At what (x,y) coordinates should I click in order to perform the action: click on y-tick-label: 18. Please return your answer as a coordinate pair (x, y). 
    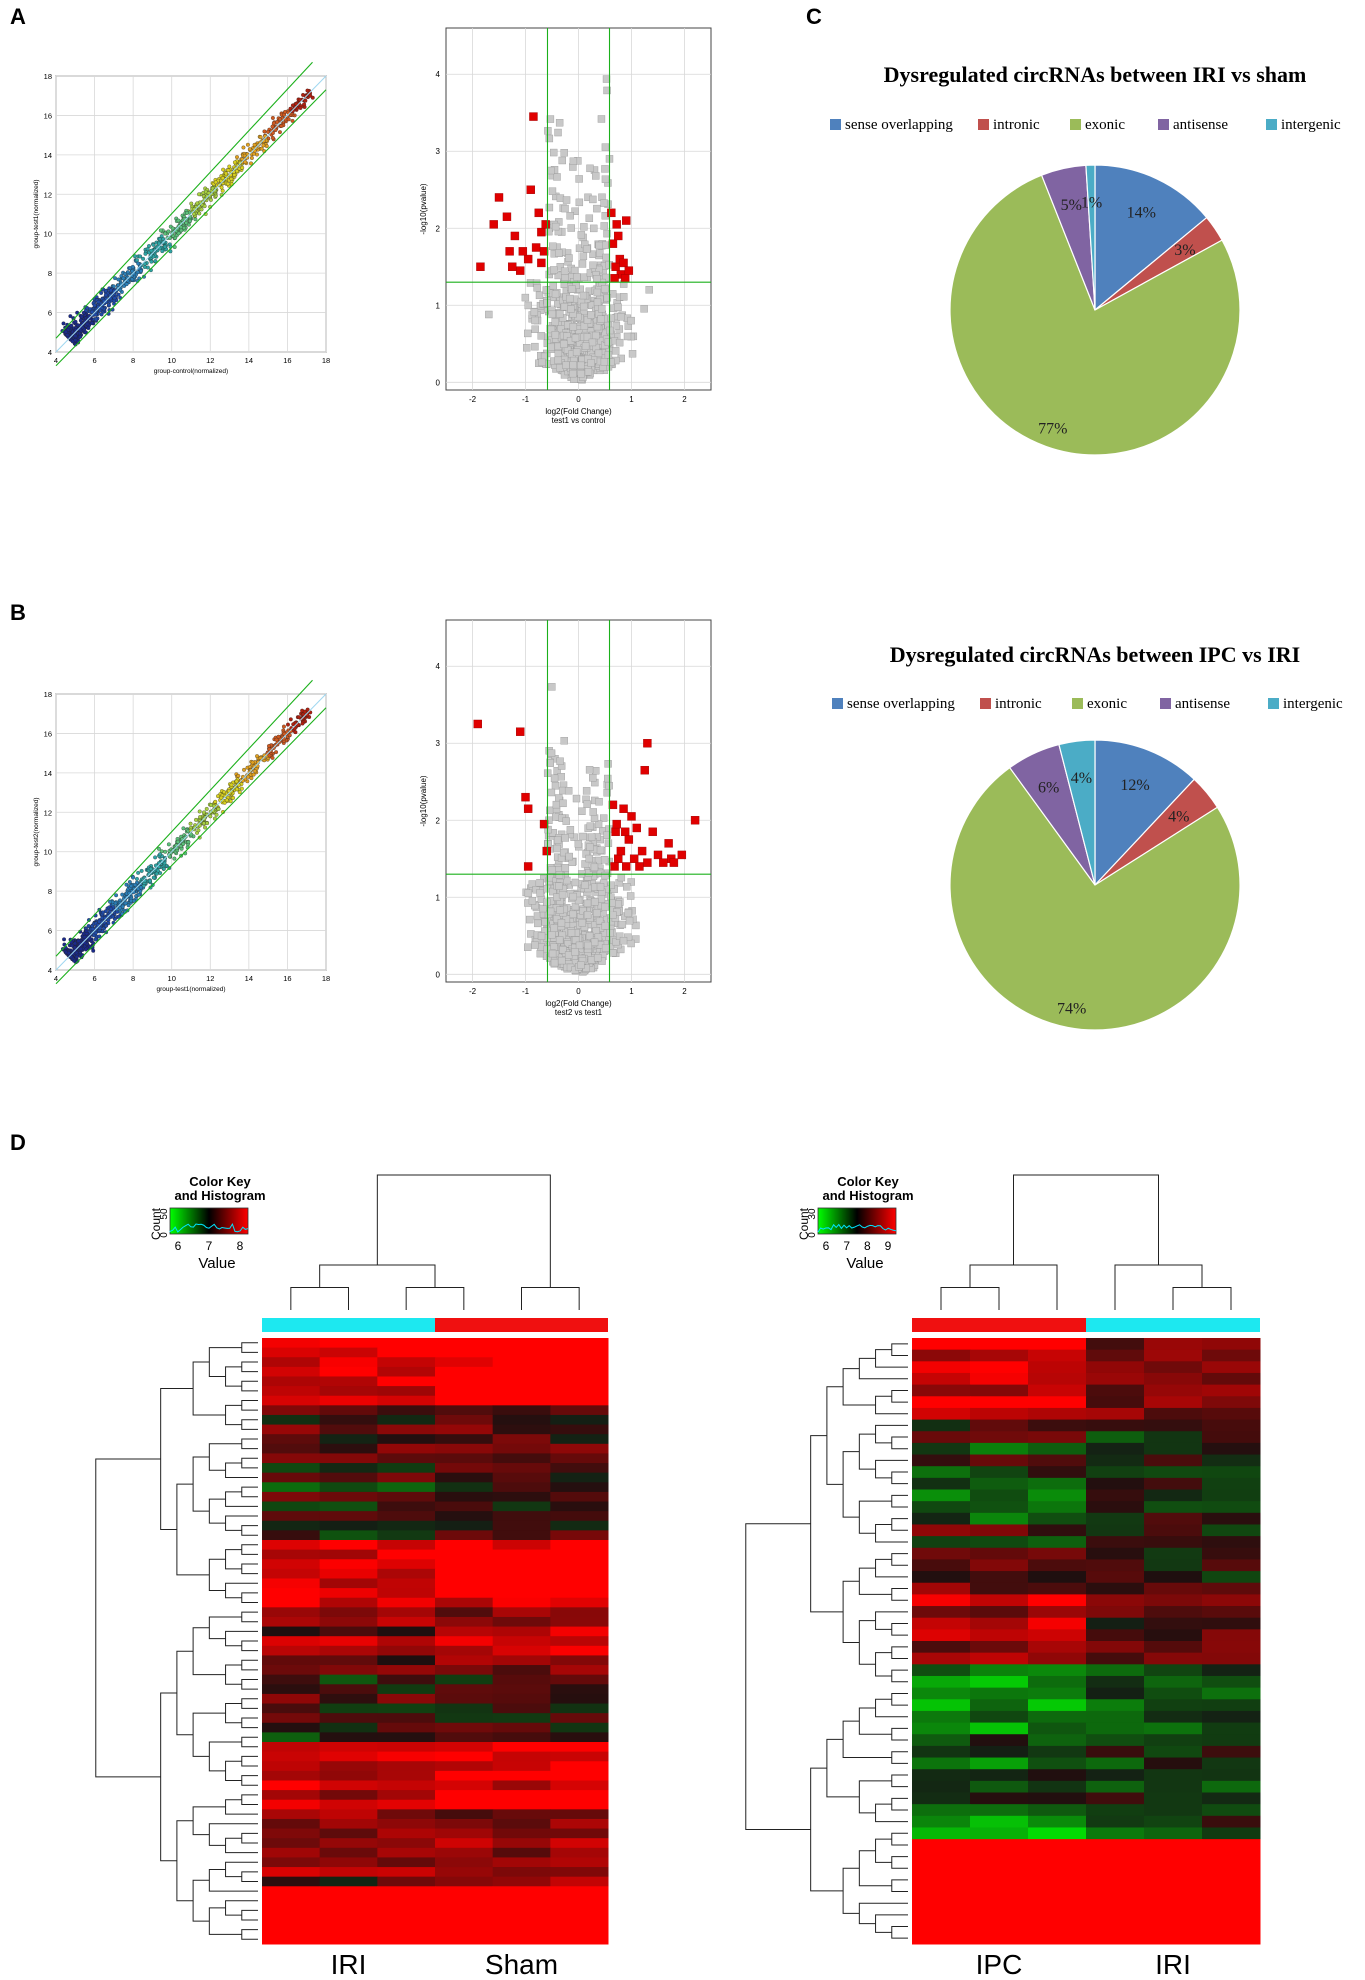
    Looking at the image, I should click on (48, 694).